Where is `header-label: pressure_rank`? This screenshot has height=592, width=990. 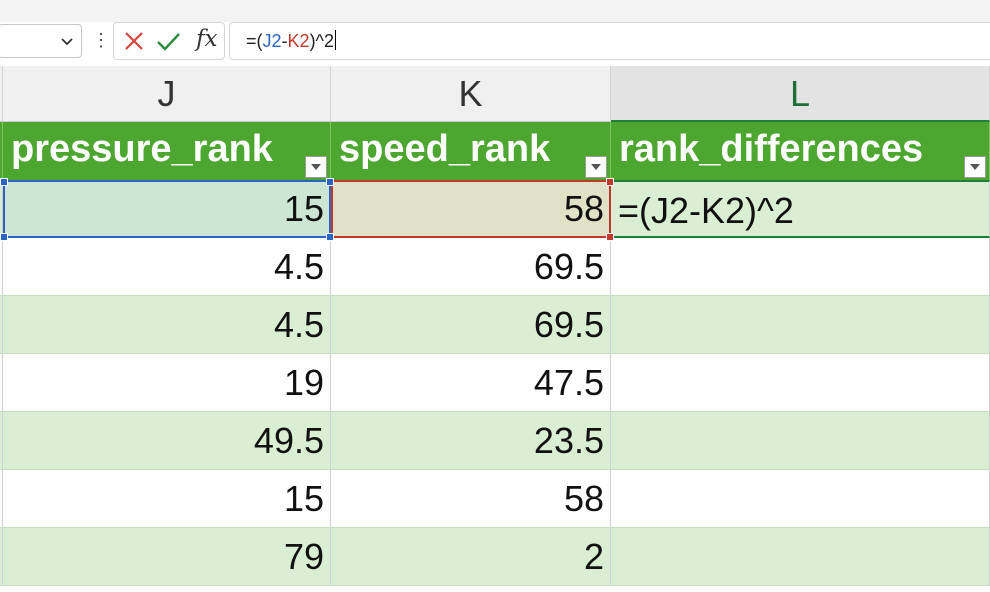
header-label: pressure_rank is located at coordinates (142, 149).